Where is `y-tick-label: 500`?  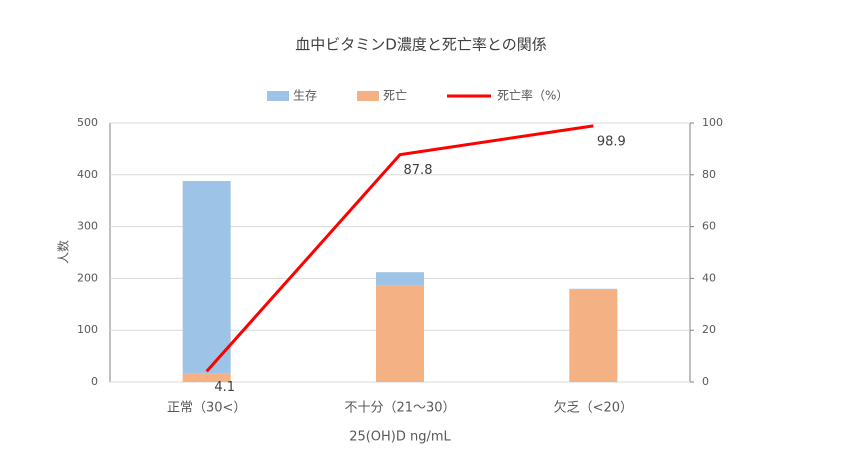 y-tick-label: 500 is located at coordinates (87, 122).